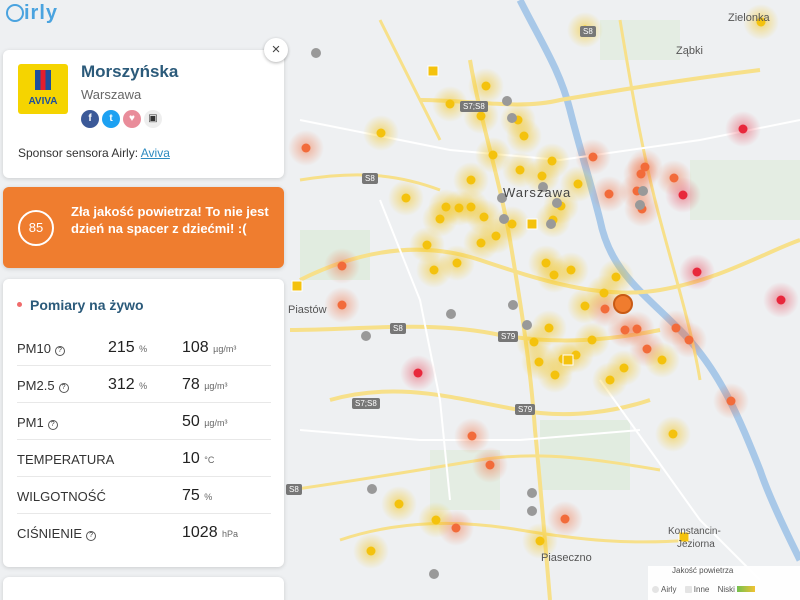  Describe the element at coordinates (111, 119) in the screenshot. I see `twitter-icon: t` at that location.